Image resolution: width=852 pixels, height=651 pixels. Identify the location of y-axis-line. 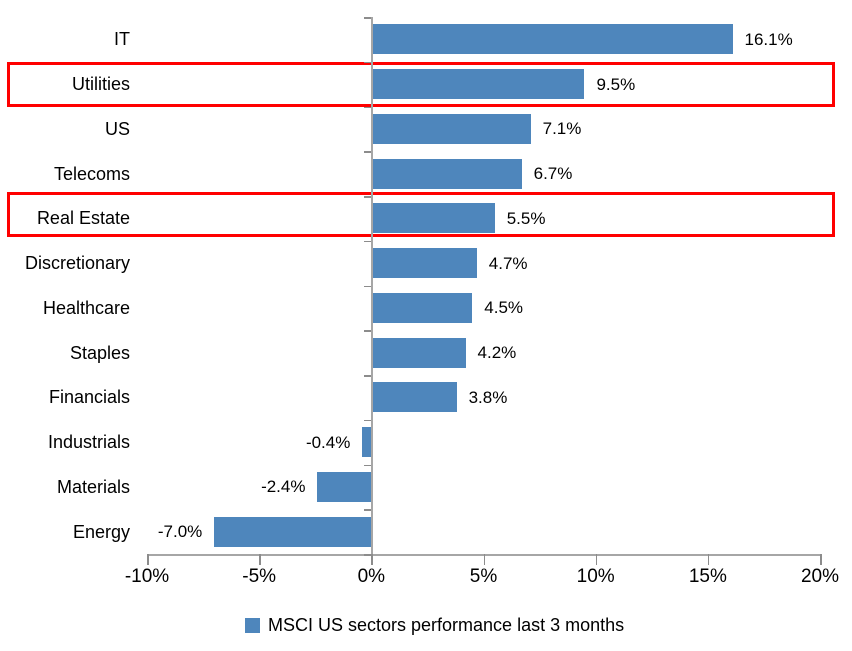
(372, 285).